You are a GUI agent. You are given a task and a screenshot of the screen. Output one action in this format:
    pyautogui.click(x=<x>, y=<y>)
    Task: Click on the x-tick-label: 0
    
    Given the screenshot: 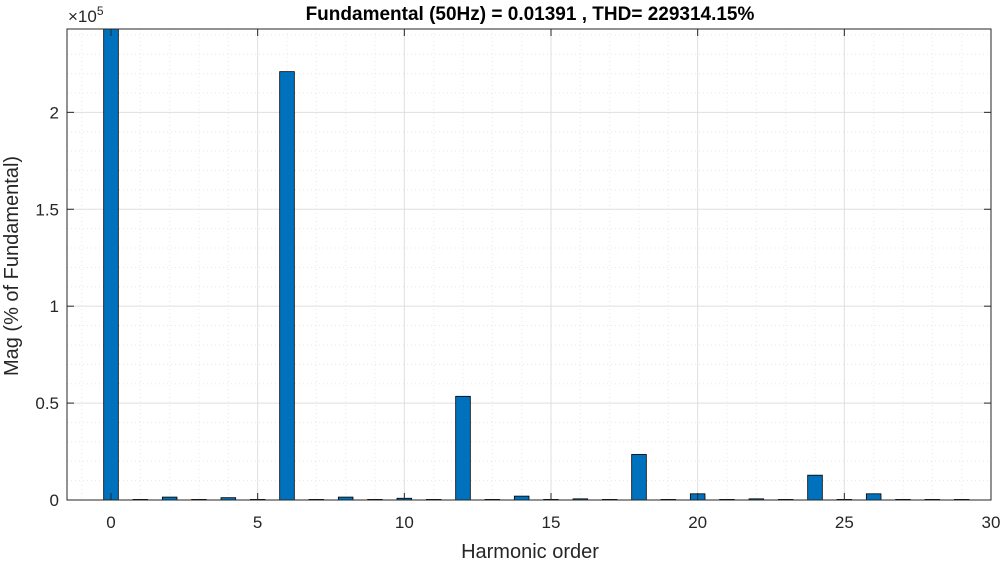 What is the action you would take?
    pyautogui.click(x=110, y=522)
    